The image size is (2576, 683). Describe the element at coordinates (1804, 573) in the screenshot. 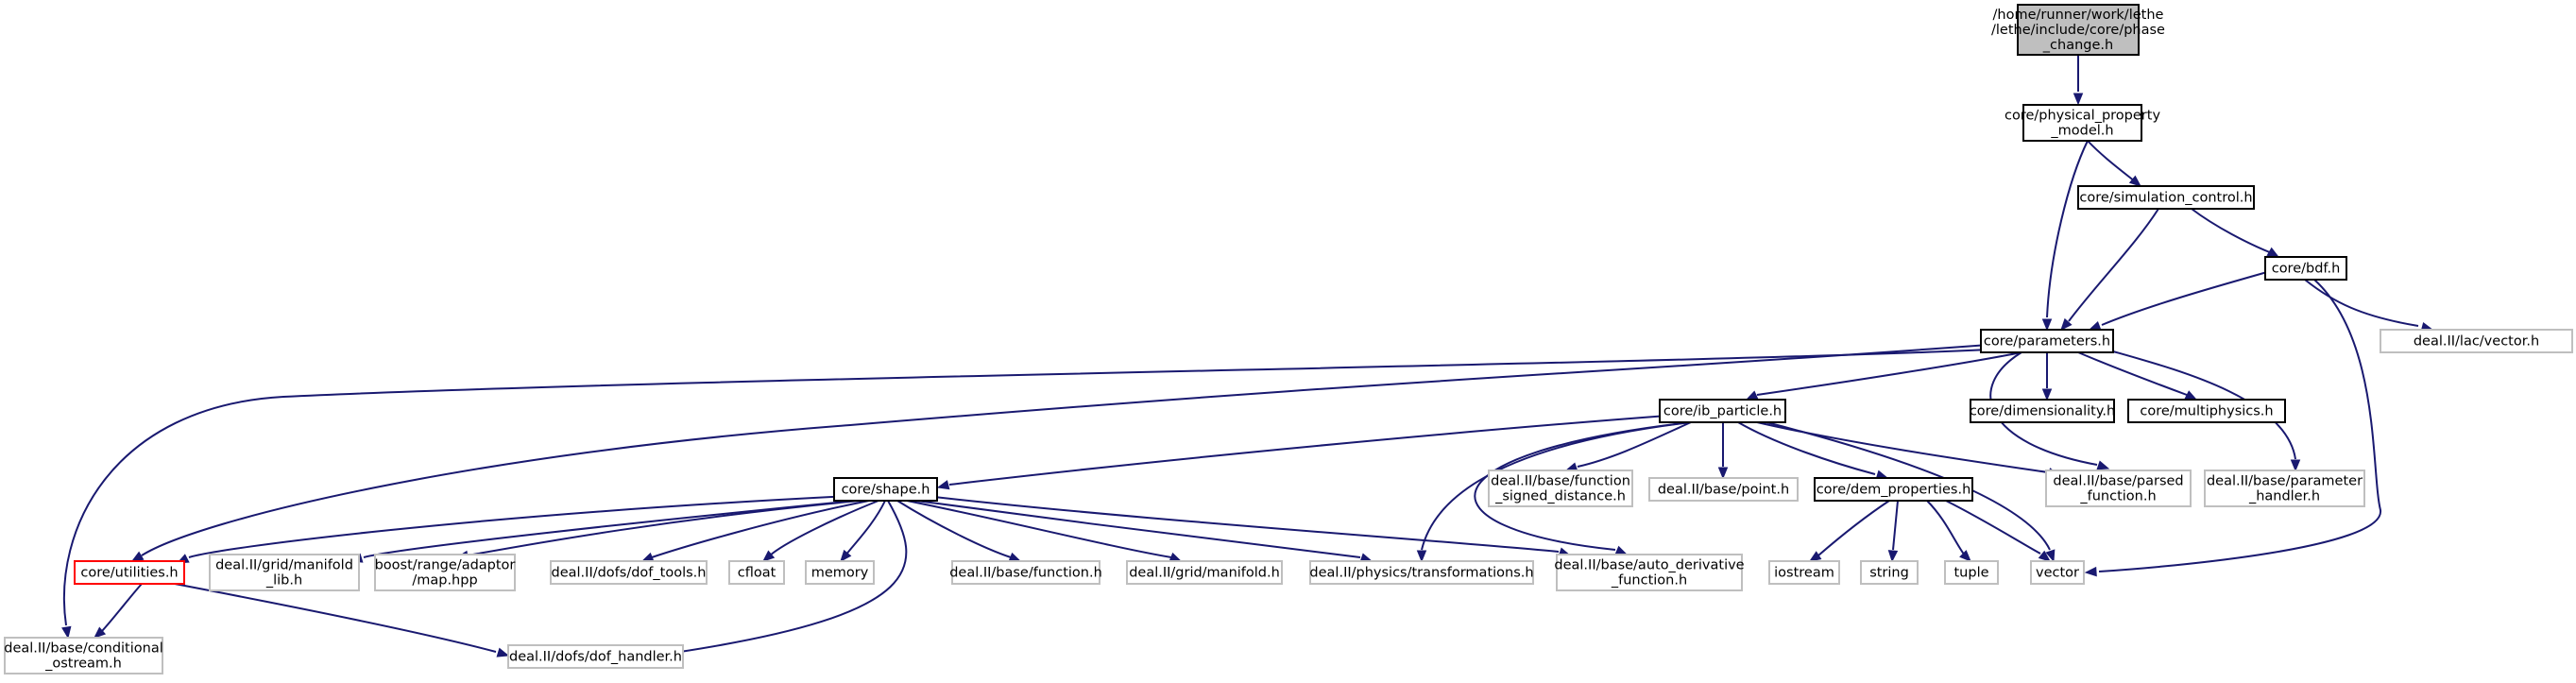

I see `node-label: iostream` at that location.